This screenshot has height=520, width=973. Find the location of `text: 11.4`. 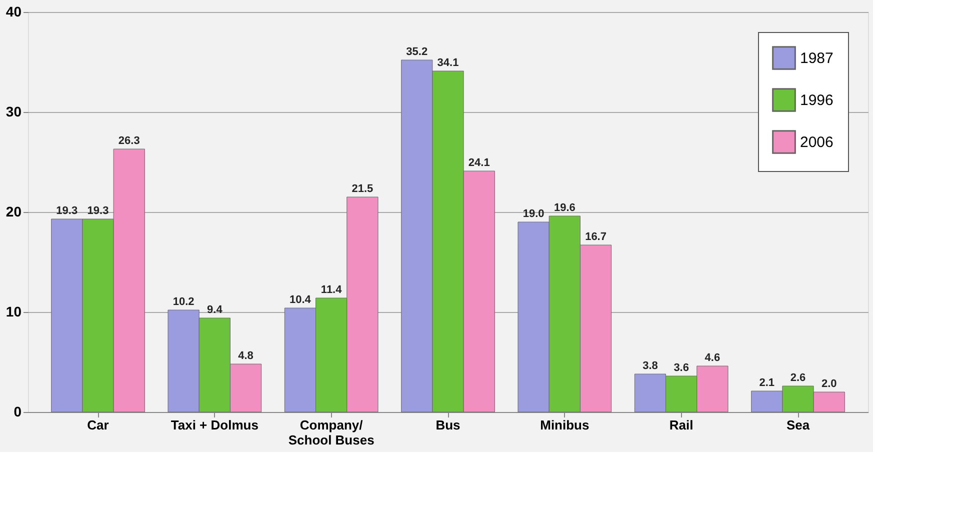

text: 11.4 is located at coordinates (331, 290).